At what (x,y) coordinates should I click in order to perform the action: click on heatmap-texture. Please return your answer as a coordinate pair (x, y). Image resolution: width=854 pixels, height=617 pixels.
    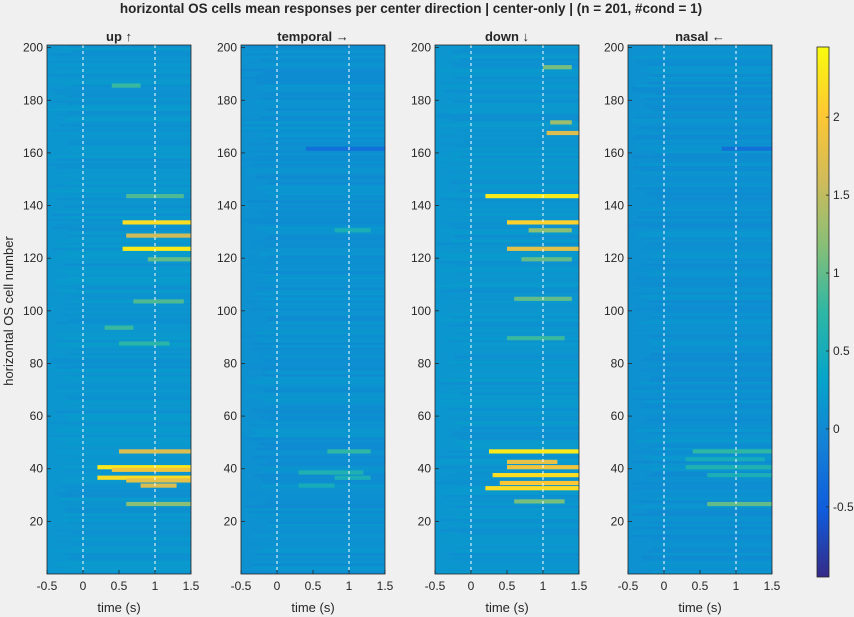
    Looking at the image, I should click on (119, 310).